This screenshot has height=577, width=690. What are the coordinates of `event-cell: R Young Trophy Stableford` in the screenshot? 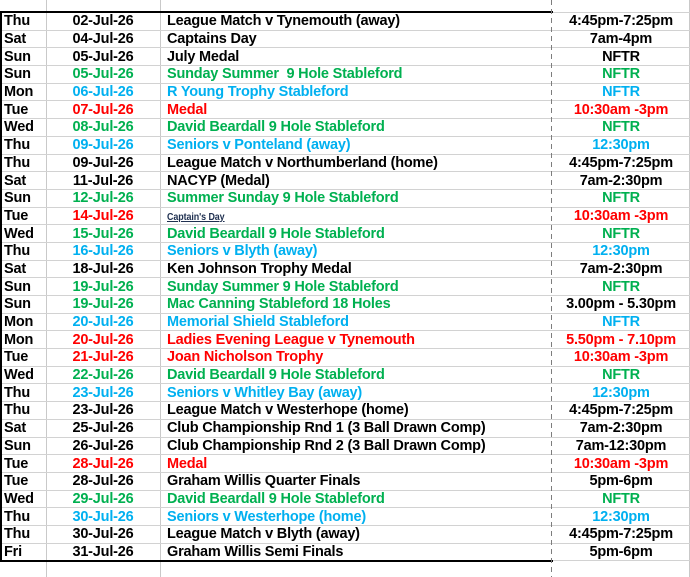 It's located at (356, 92).